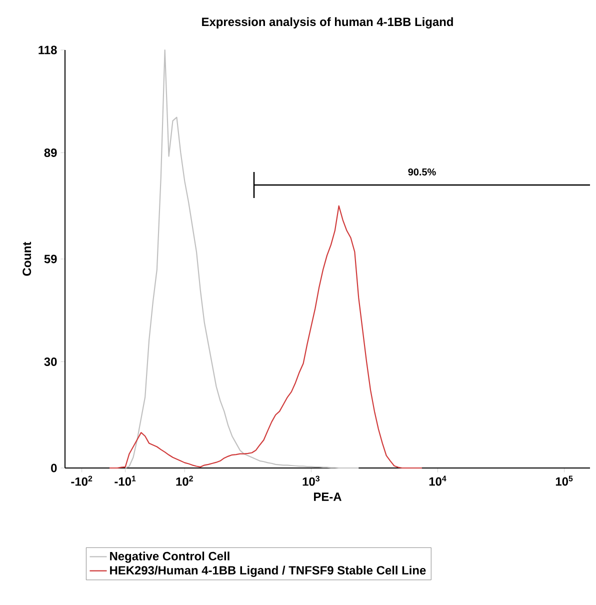  Describe the element at coordinates (311, 481) in the screenshot. I see `x-tick-label: 10$^{3}$` at that location.